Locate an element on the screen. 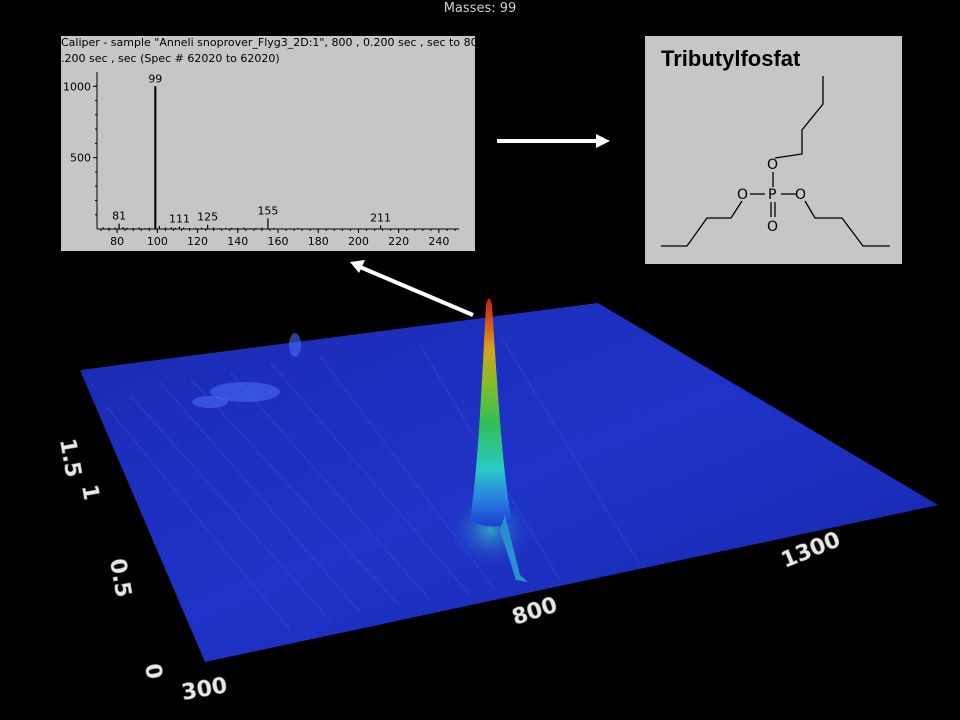  y-tick-1-5: 1.5 is located at coordinates (69, 458).